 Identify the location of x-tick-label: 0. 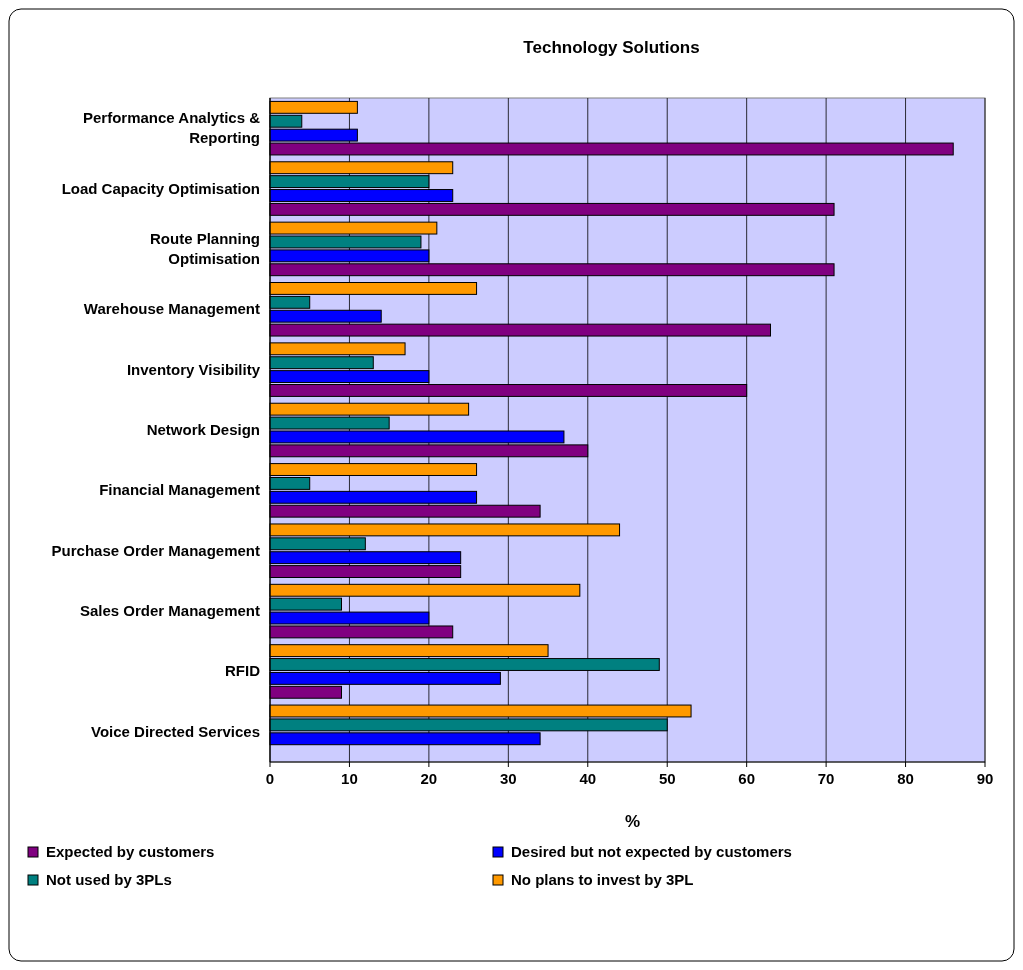
(270, 778).